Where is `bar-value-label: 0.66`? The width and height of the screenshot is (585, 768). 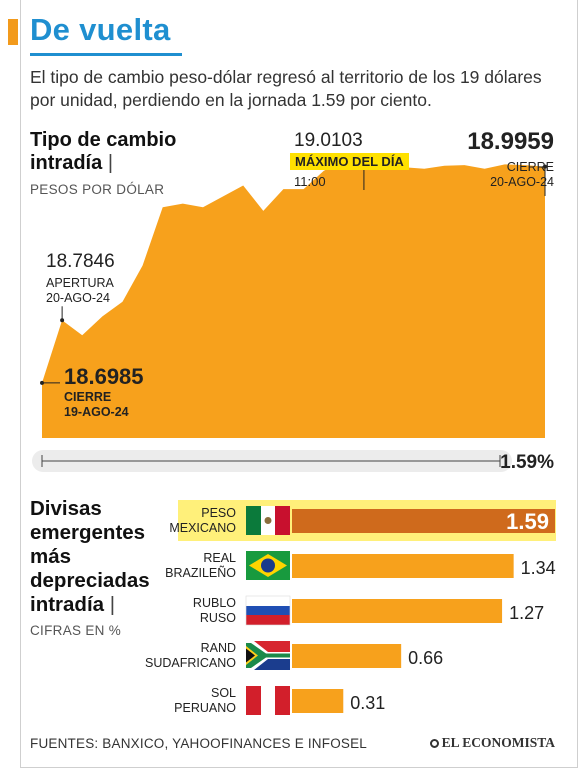 bar-value-label: 0.66 is located at coordinates (425, 658).